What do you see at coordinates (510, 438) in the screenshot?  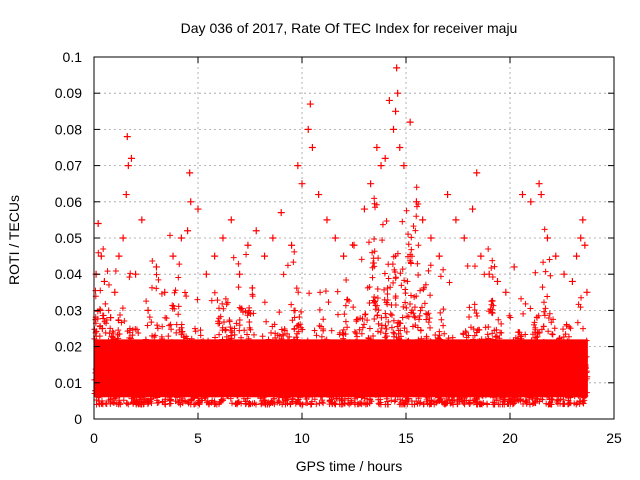 I see `x-tick-label: 20` at bounding box center [510, 438].